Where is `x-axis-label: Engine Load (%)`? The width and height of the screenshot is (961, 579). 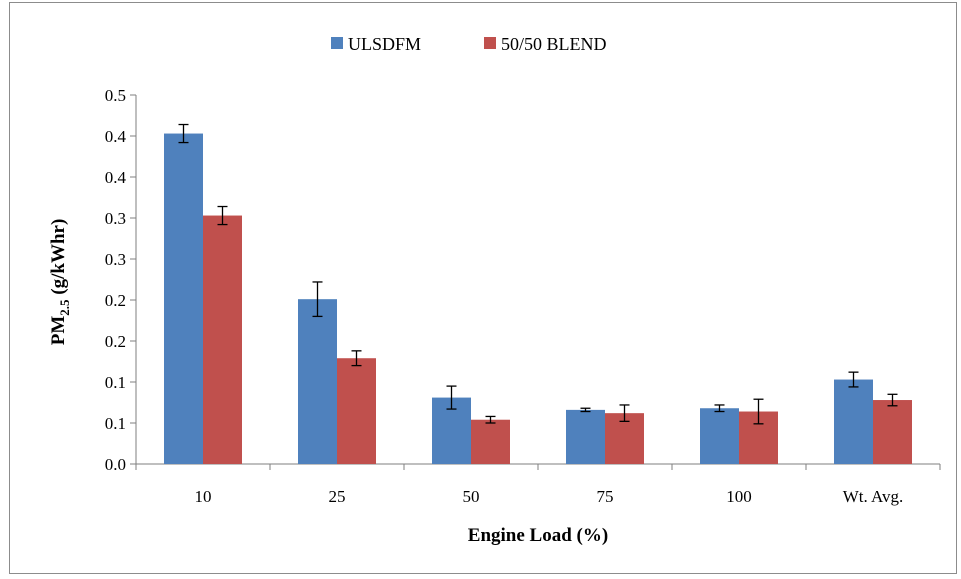
x-axis-label: Engine Load (%) is located at coordinates (538, 535).